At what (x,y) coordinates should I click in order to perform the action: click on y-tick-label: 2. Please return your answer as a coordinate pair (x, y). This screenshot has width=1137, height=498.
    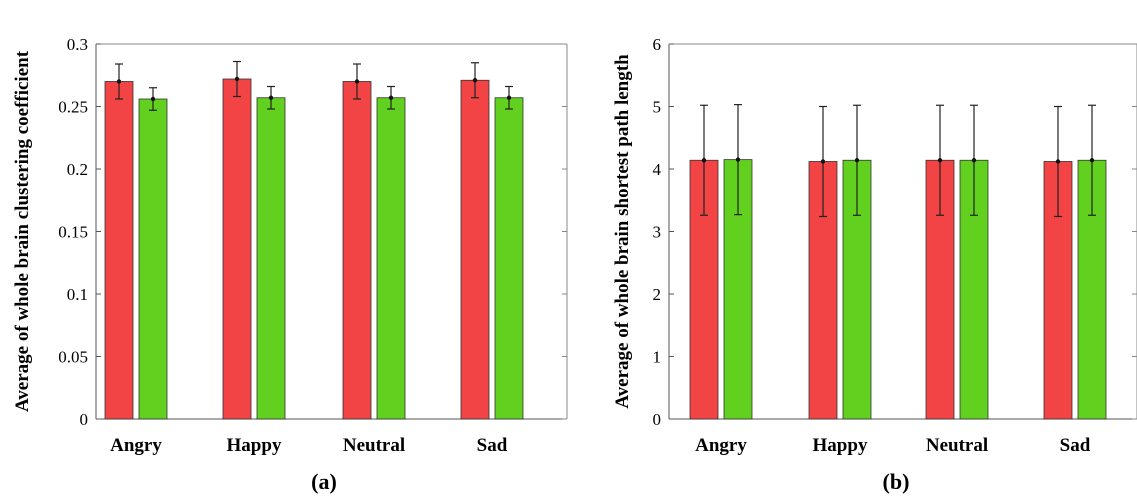
    Looking at the image, I should click on (657, 294).